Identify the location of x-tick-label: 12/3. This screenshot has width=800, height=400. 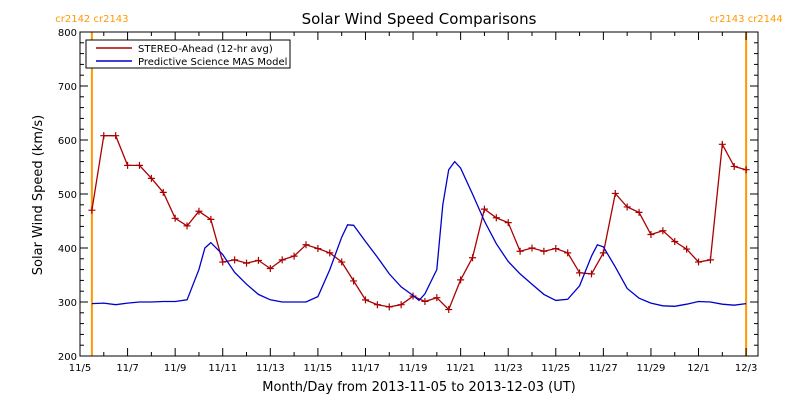
(746, 368).